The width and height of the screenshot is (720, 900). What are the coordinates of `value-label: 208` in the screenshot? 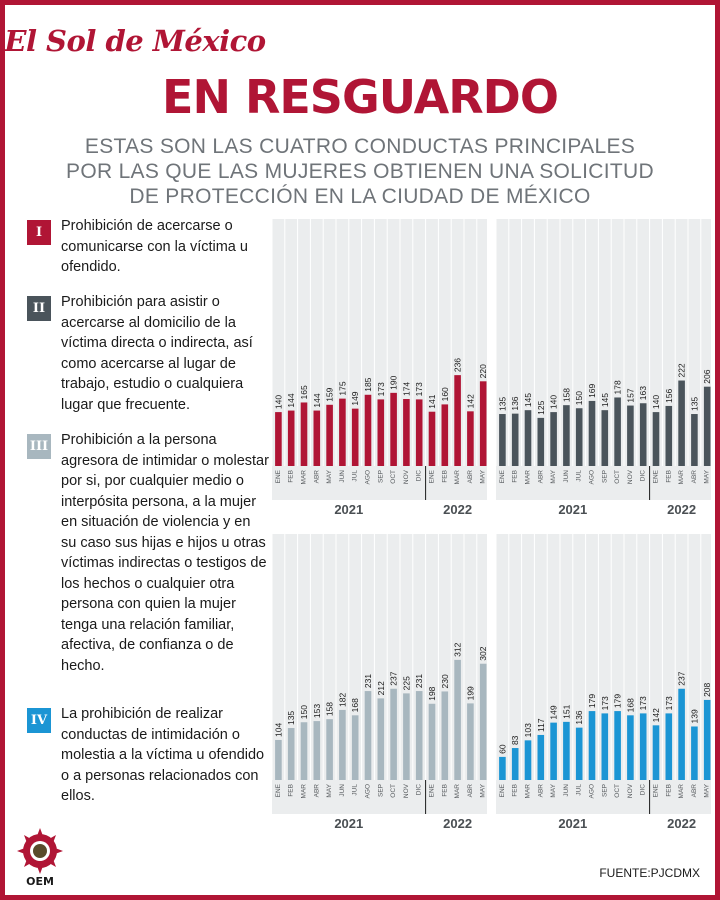 It's located at (707, 689).